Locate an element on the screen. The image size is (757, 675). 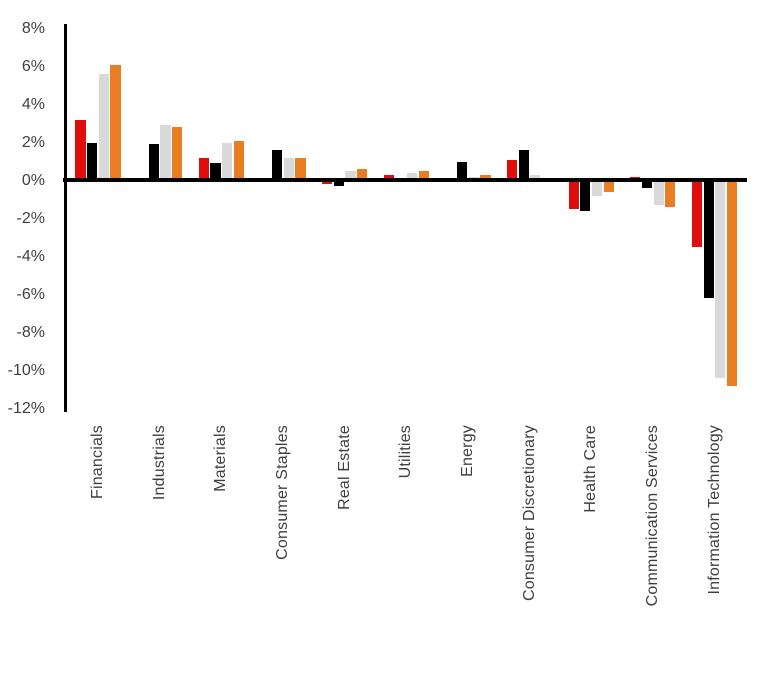
x-axis-zero-line is located at coordinates (405, 180).